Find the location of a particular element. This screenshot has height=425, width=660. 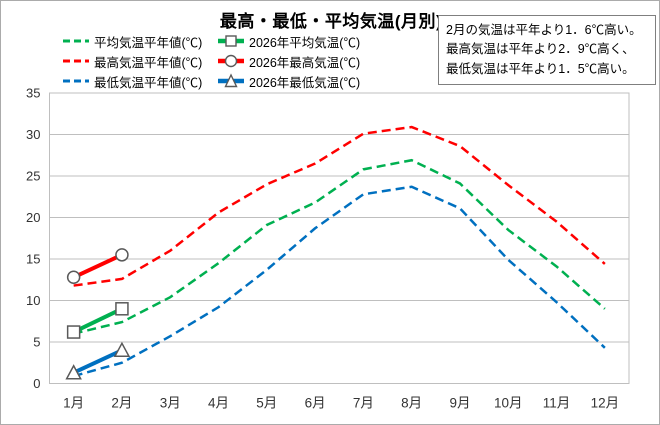

x-axis-tick-label: 1月 is located at coordinates (73, 403).